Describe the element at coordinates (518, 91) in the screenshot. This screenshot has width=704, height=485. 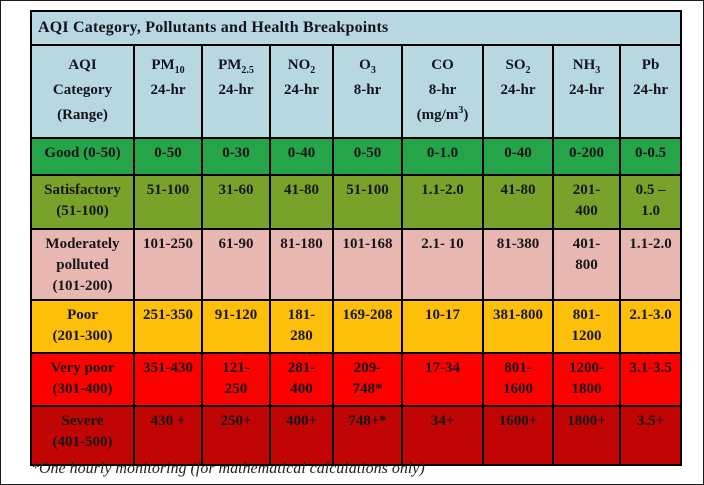
I see `header-cell-so2: SO2 24-hr` at that location.